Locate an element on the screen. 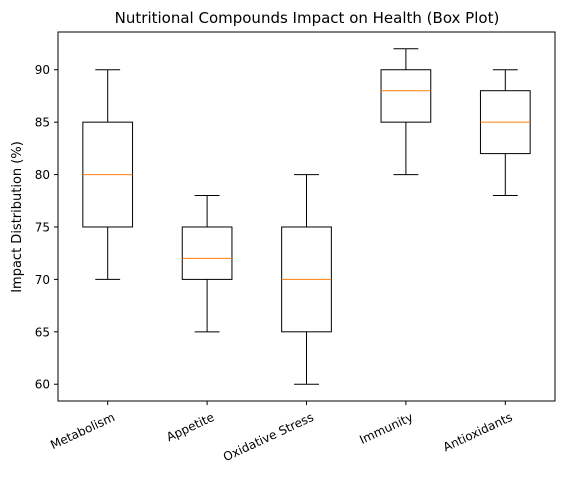 Image resolution: width=562 pixels, height=482 pixels. x-tick-label: Oxidative Stress is located at coordinates (268, 437).